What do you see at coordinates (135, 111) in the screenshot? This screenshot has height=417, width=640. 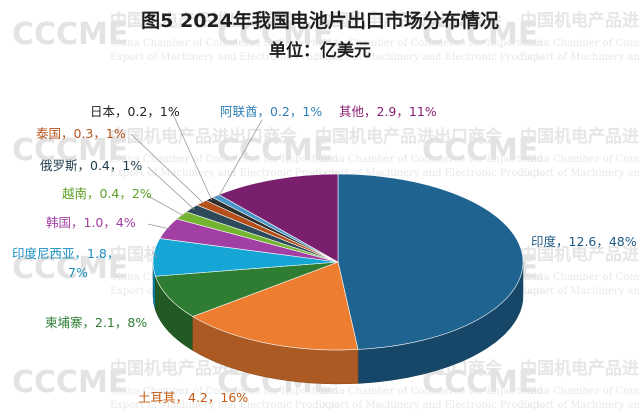 I see `data-label-日本: 日本，0.2，1%` at bounding box center [135, 111].